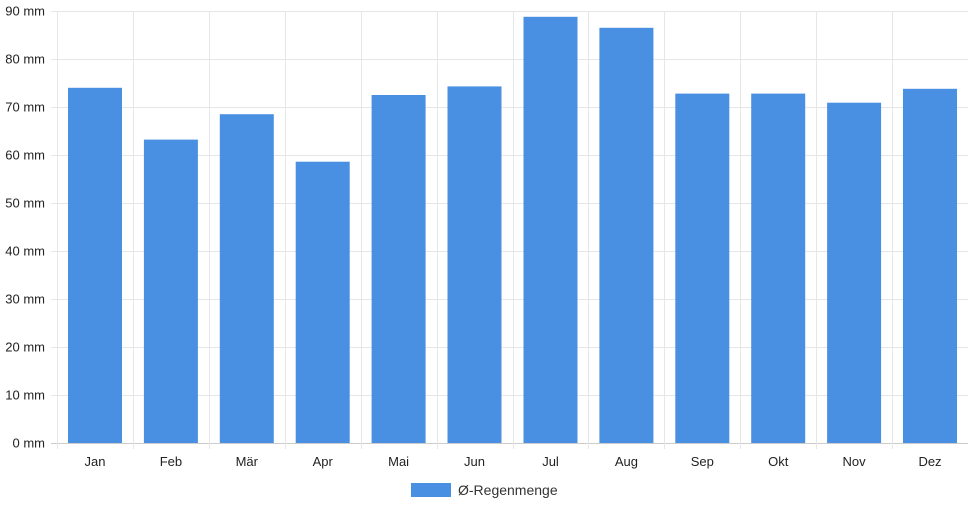 This screenshot has width=968, height=508. What do you see at coordinates (246, 278) in the screenshot?
I see `bar-mär` at bounding box center [246, 278].